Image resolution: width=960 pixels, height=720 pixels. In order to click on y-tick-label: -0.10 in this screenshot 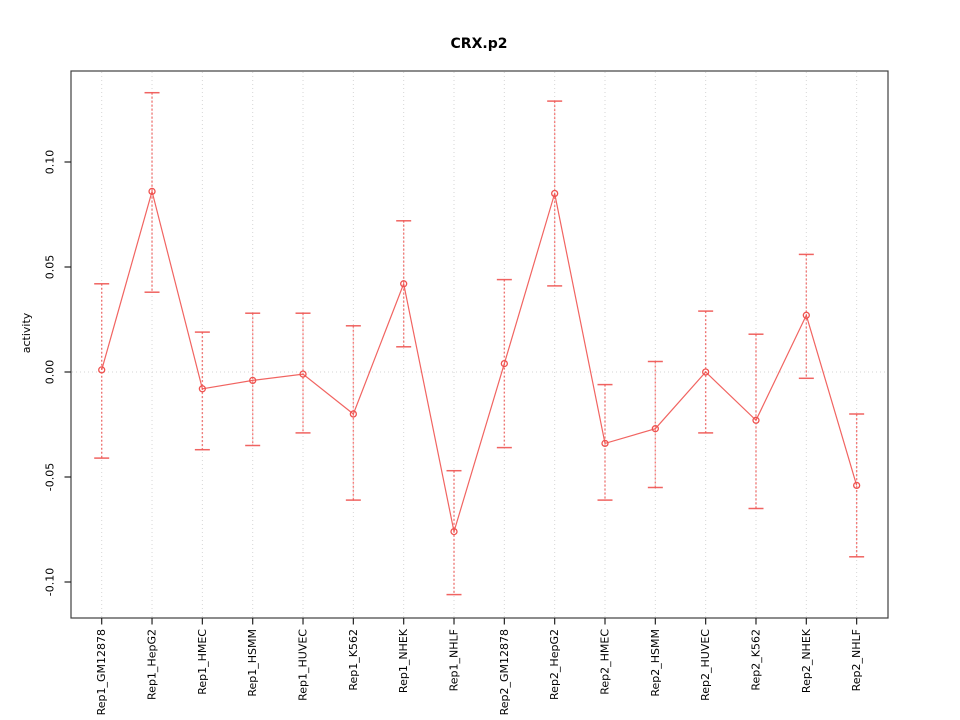, I will do `click(50, 582)`.